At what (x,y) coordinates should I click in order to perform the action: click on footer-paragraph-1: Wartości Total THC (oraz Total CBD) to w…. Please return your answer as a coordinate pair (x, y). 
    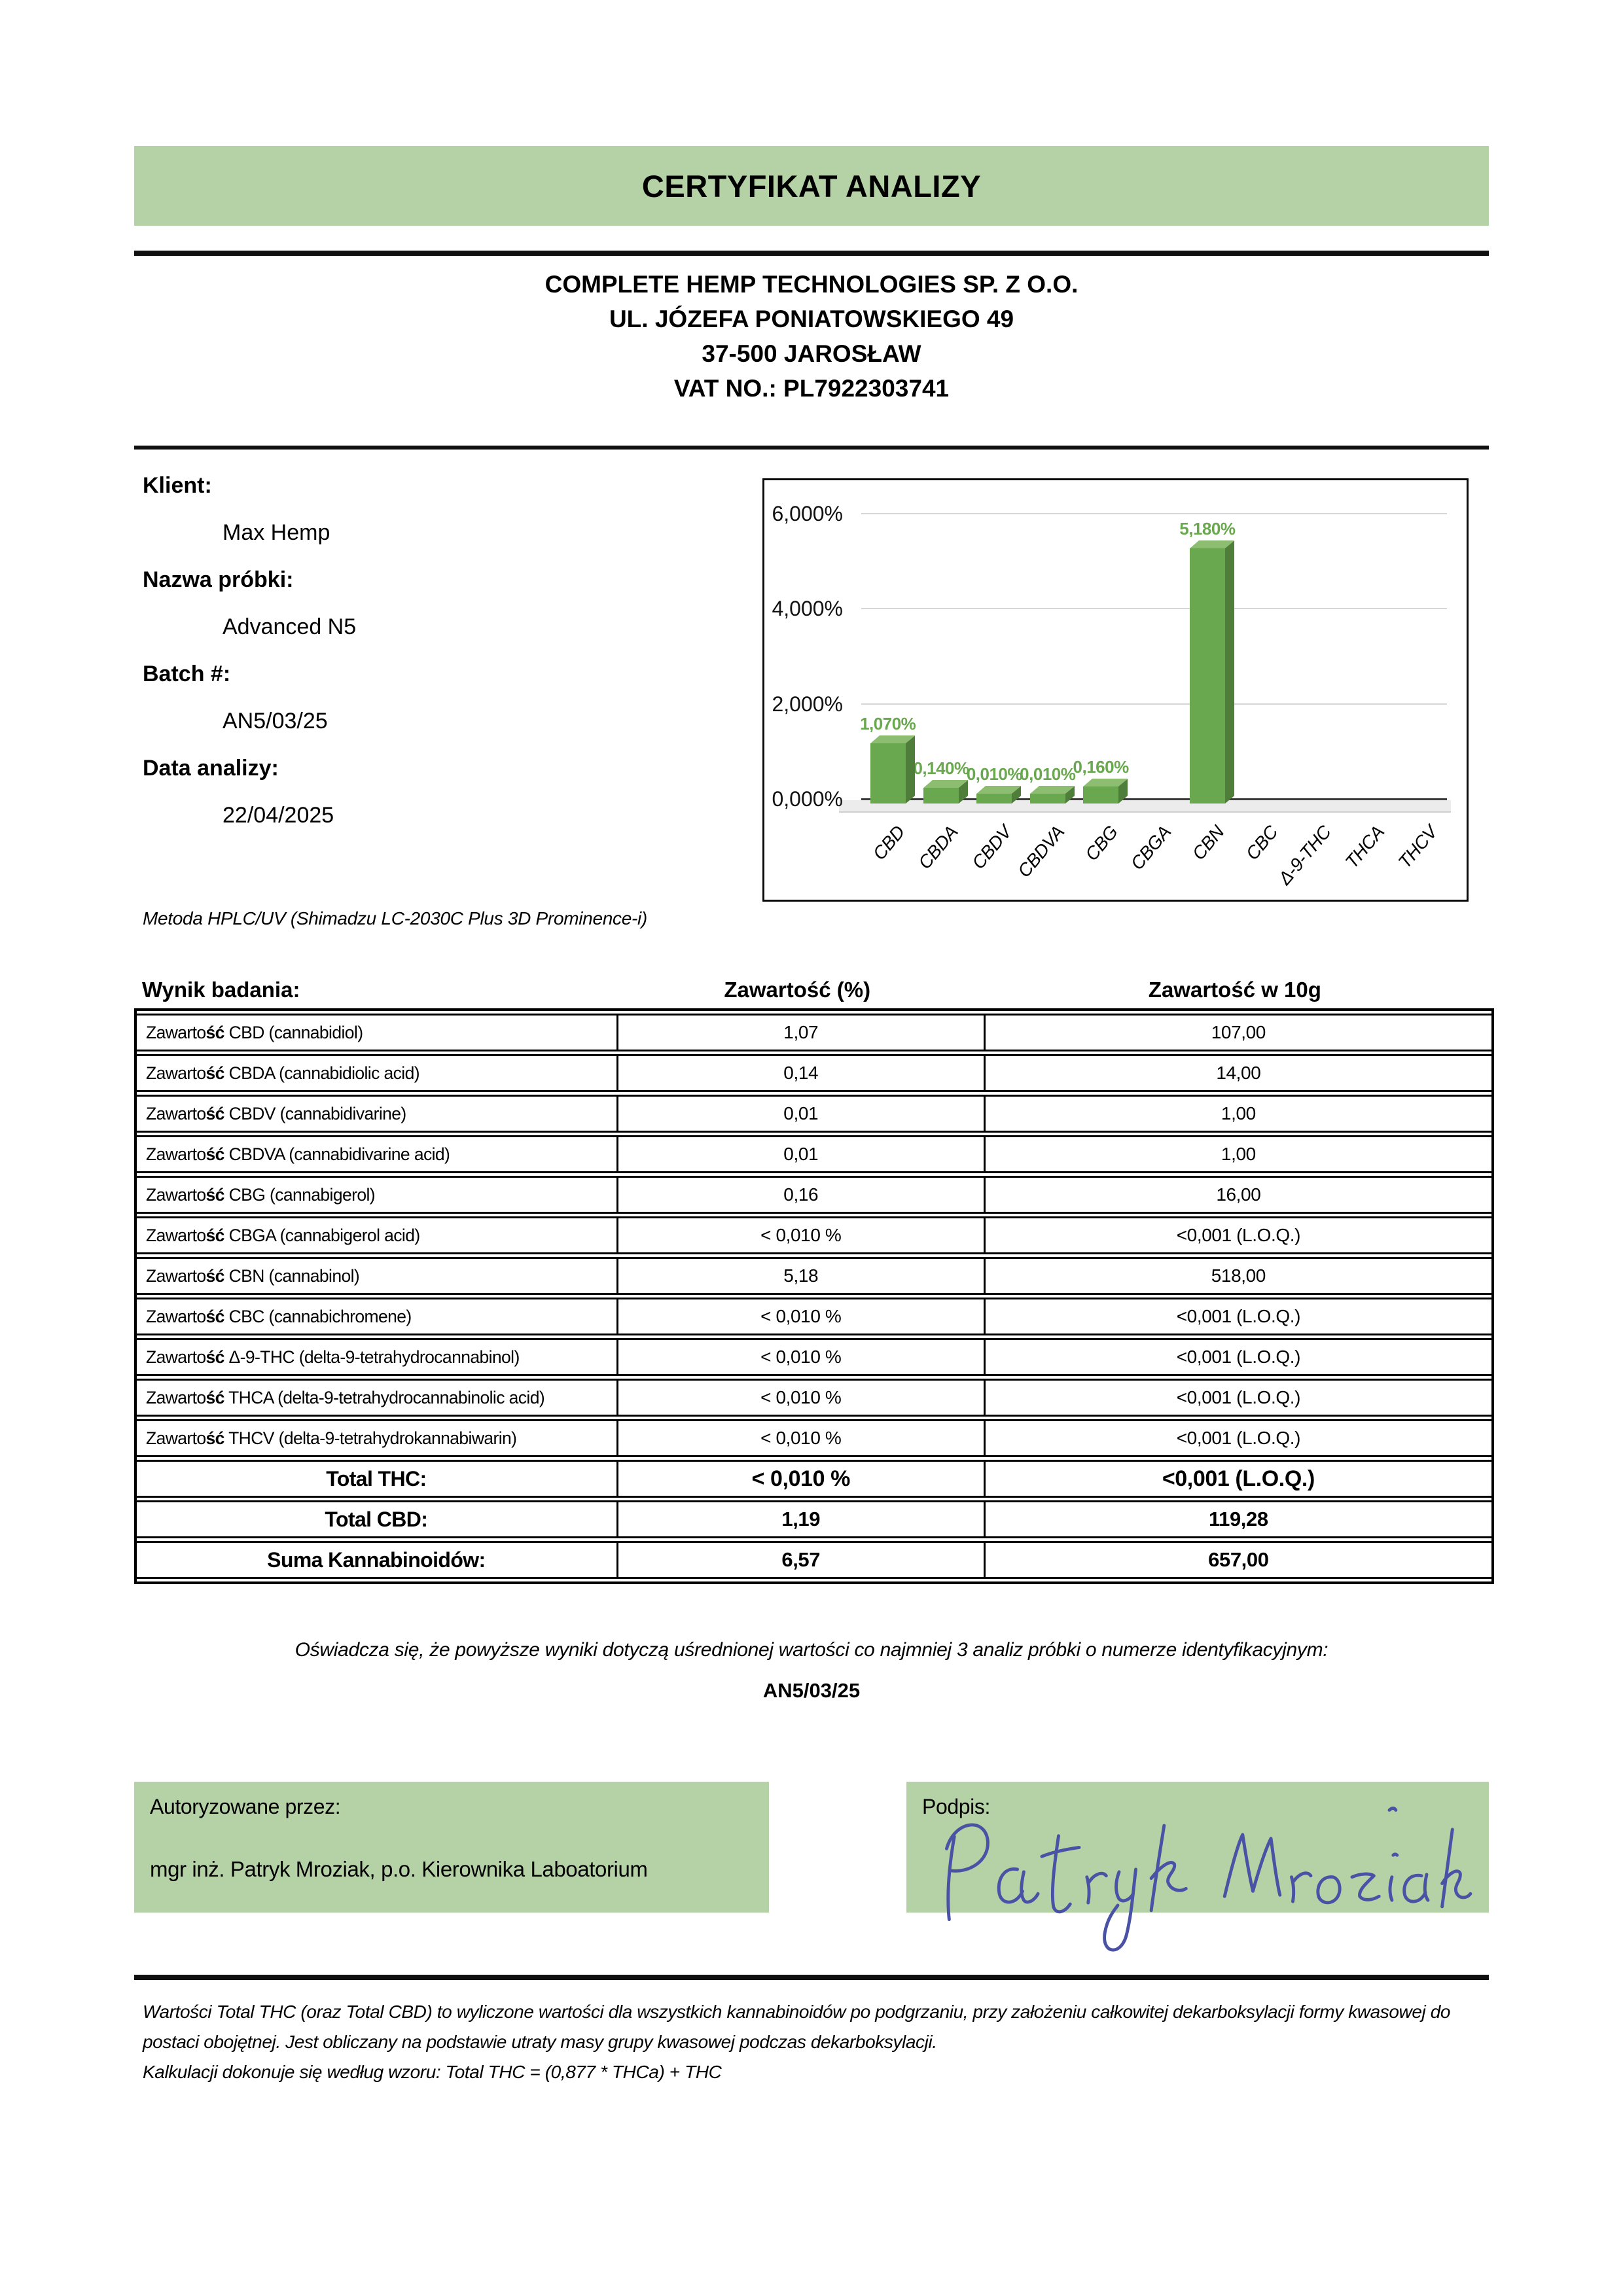
    Looking at the image, I should click on (797, 2027).